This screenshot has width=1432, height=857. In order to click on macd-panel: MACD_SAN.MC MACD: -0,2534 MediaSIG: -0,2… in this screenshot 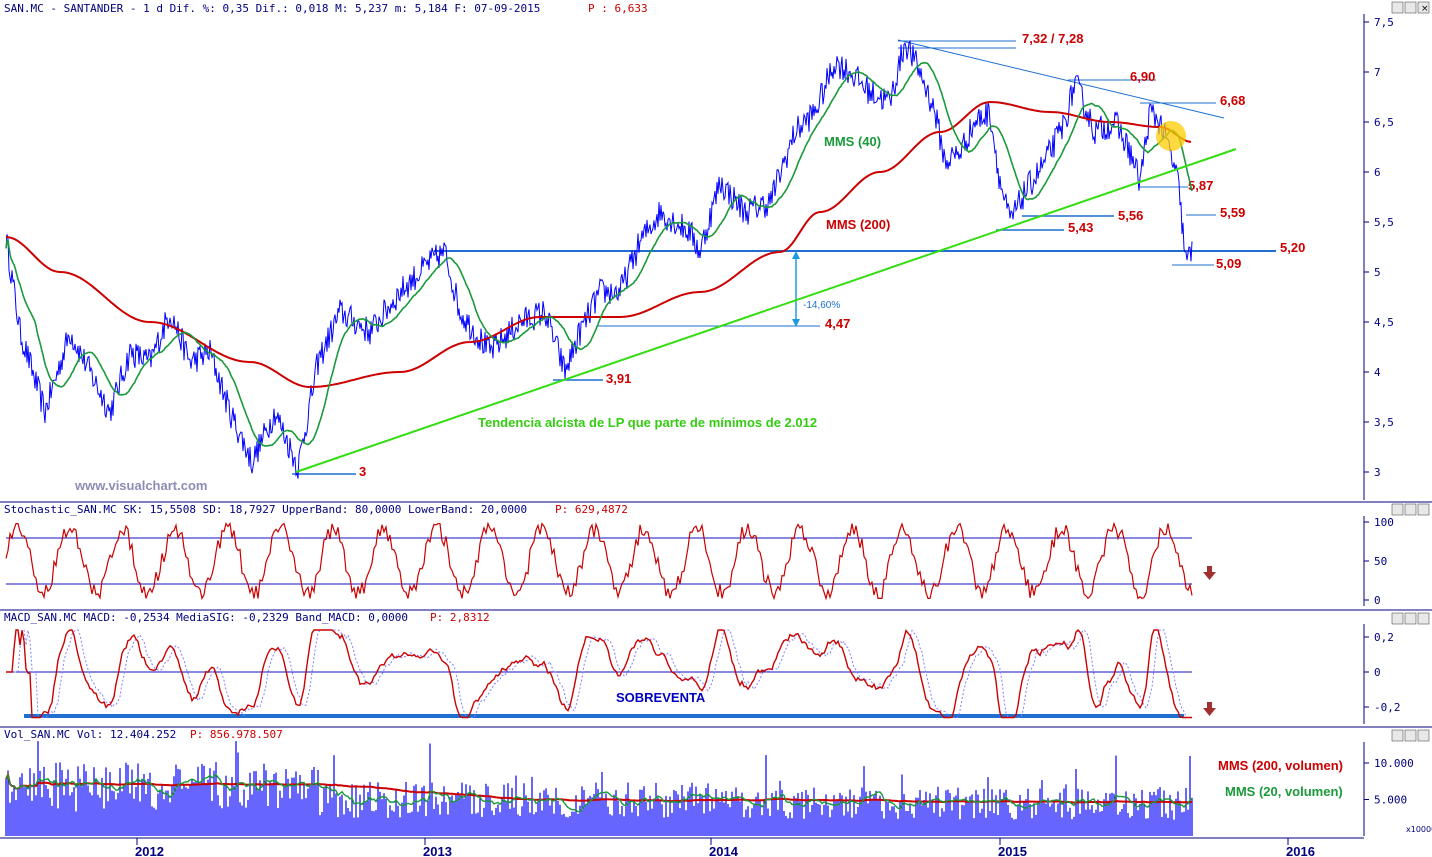, I will do `click(717, 667)`.